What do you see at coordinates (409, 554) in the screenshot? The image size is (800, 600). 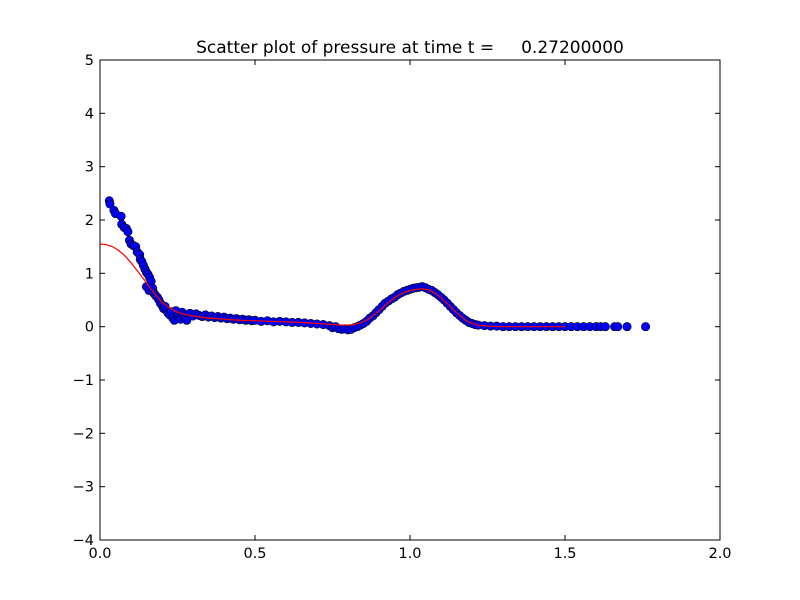 I see `x-tick-label: 1.0` at bounding box center [409, 554].